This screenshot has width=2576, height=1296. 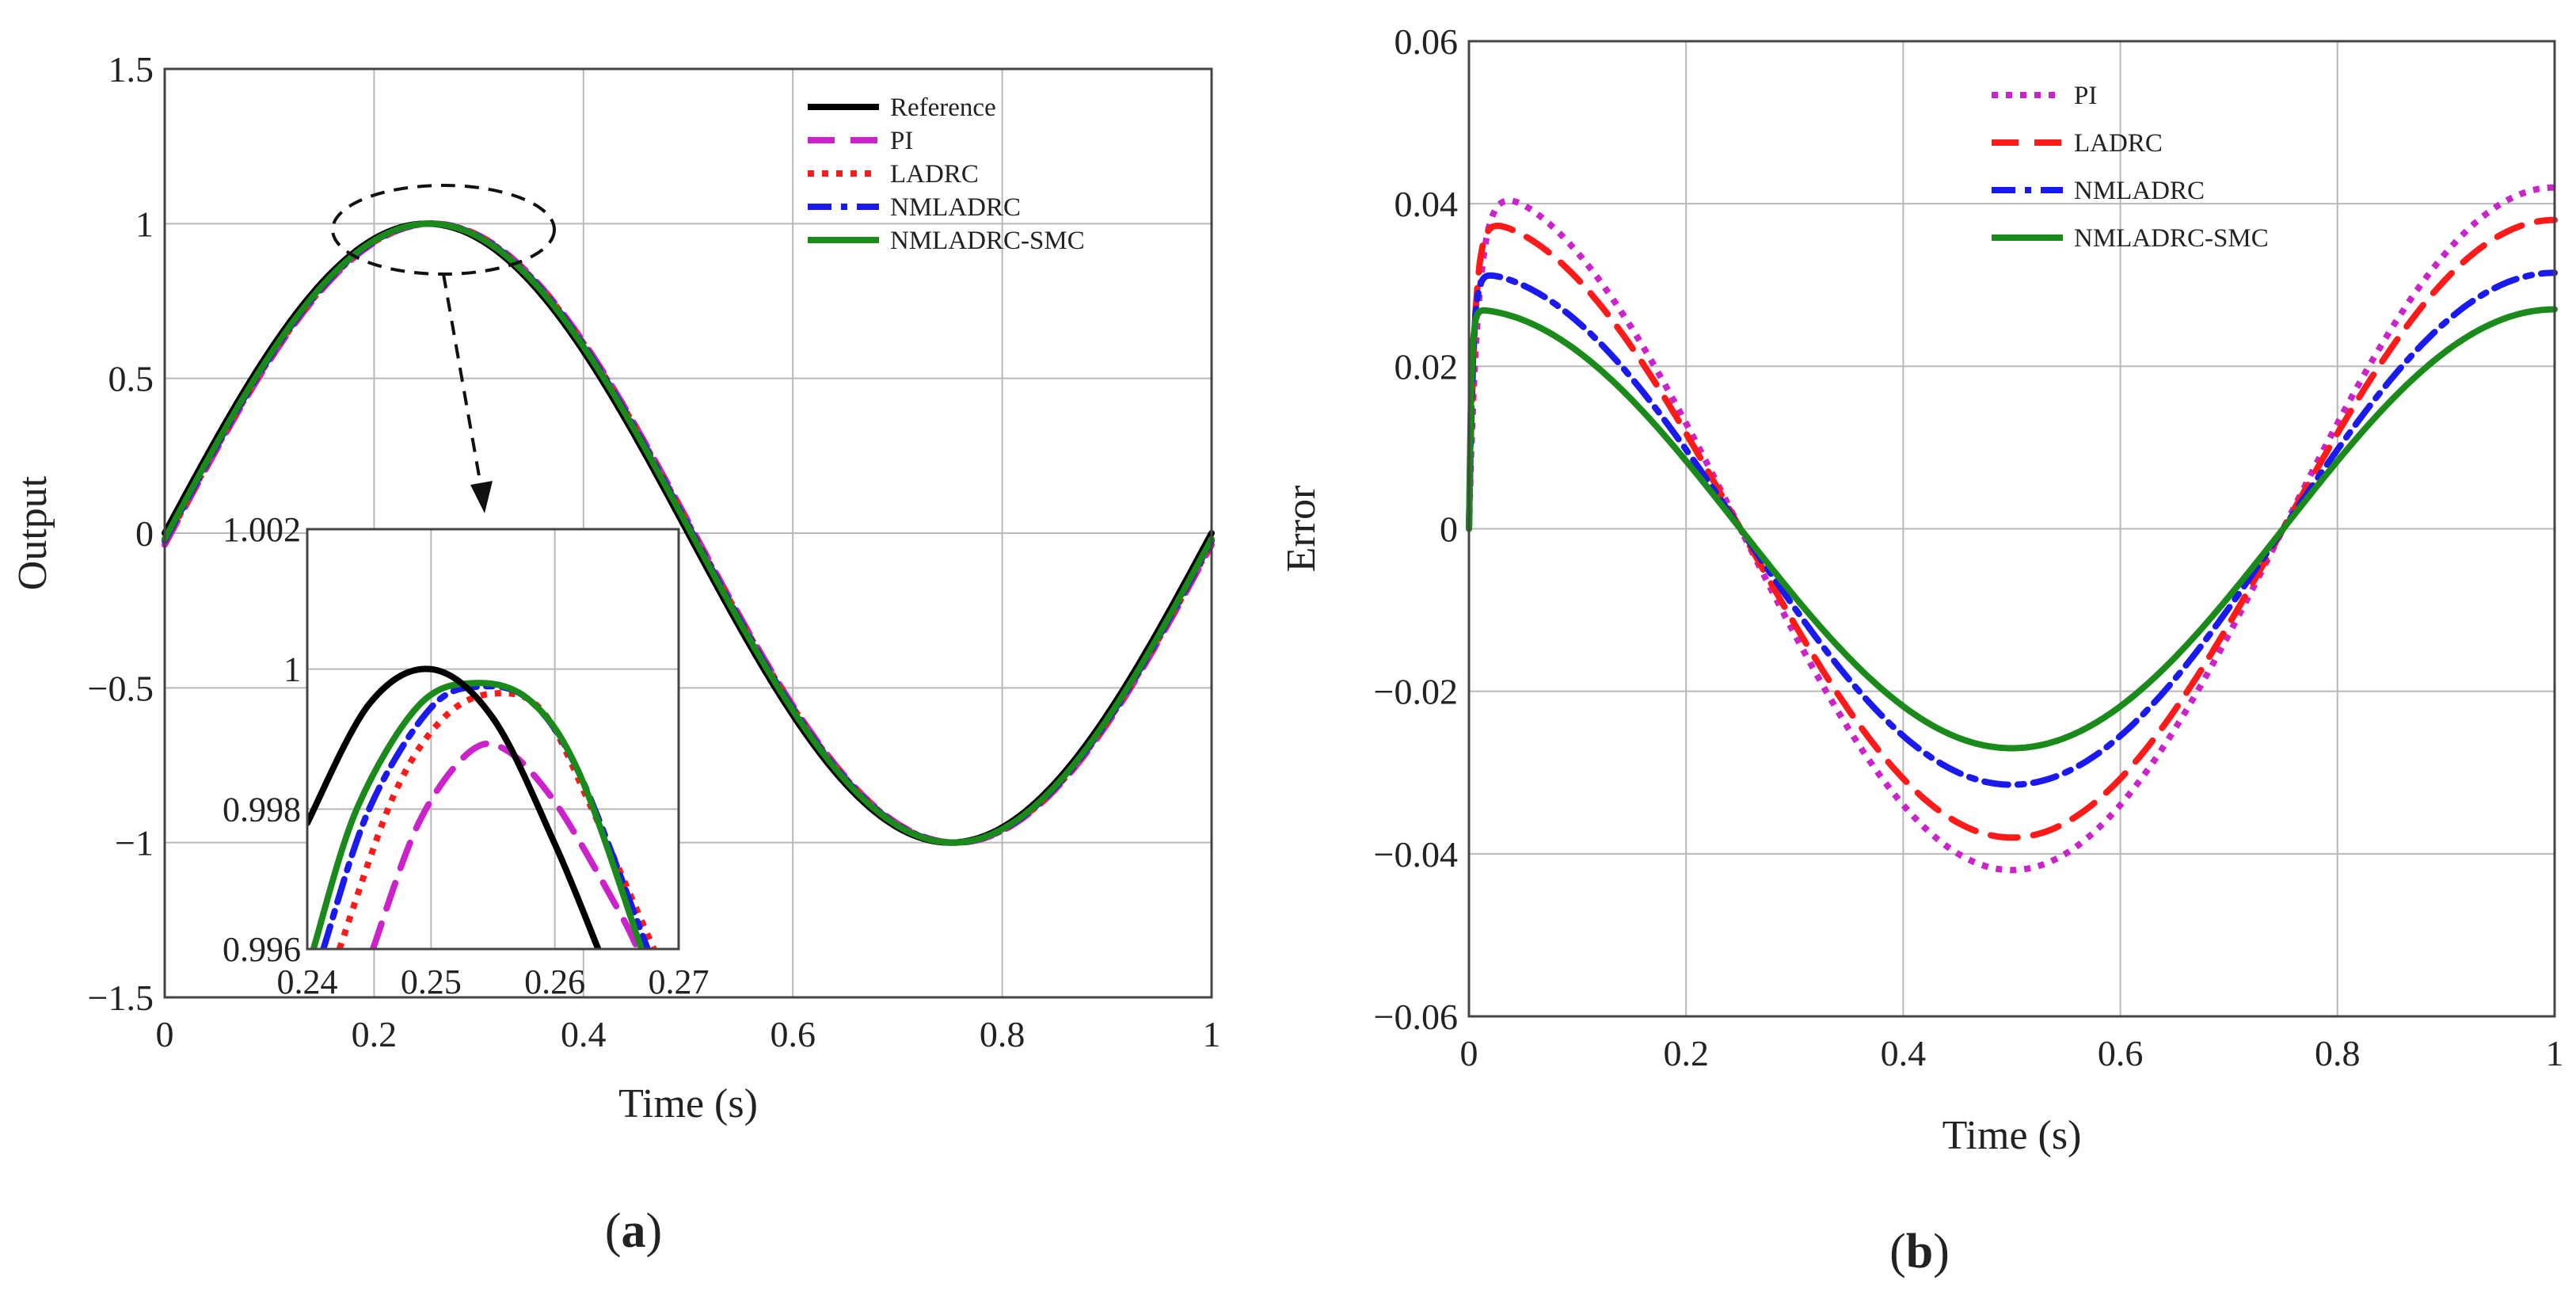 I want to click on inset-curve-pi, so click(x=505, y=844).